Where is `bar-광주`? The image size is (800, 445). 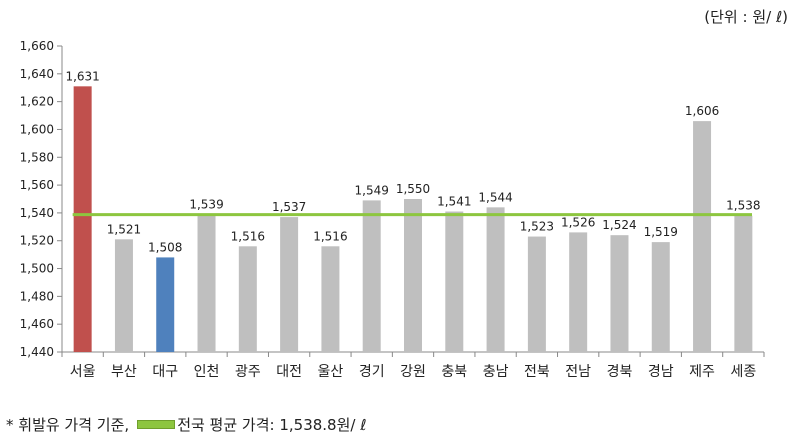 bar-광주 is located at coordinates (247, 299).